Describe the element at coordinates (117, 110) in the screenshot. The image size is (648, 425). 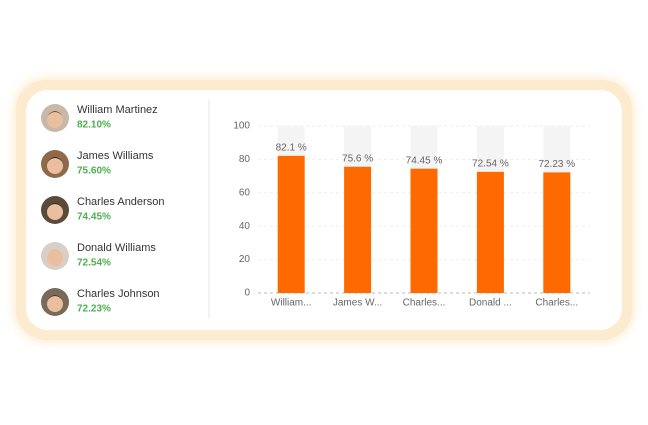
I see `person-name: William Martinez` at that location.